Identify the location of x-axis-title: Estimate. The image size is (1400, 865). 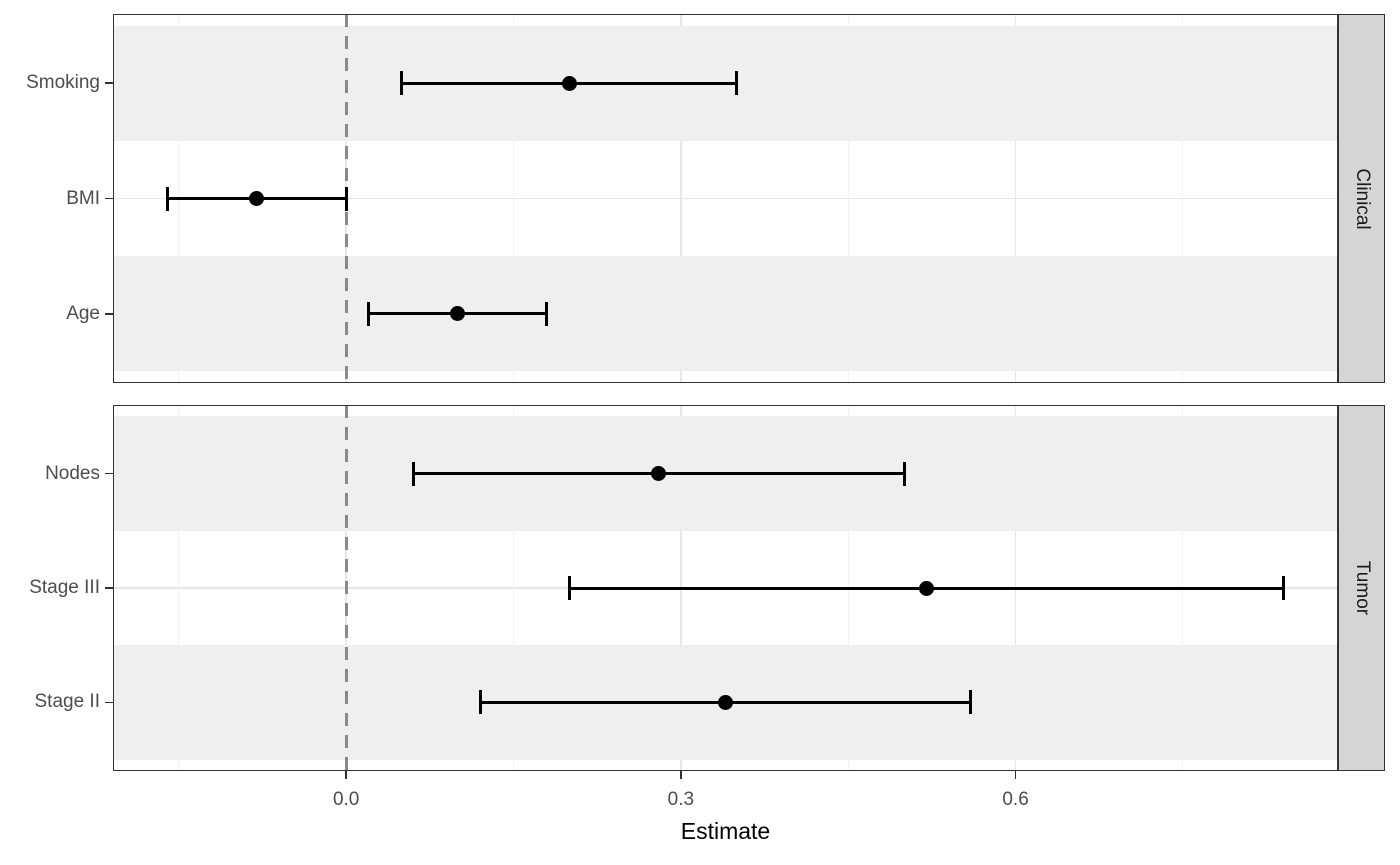
(725, 831).